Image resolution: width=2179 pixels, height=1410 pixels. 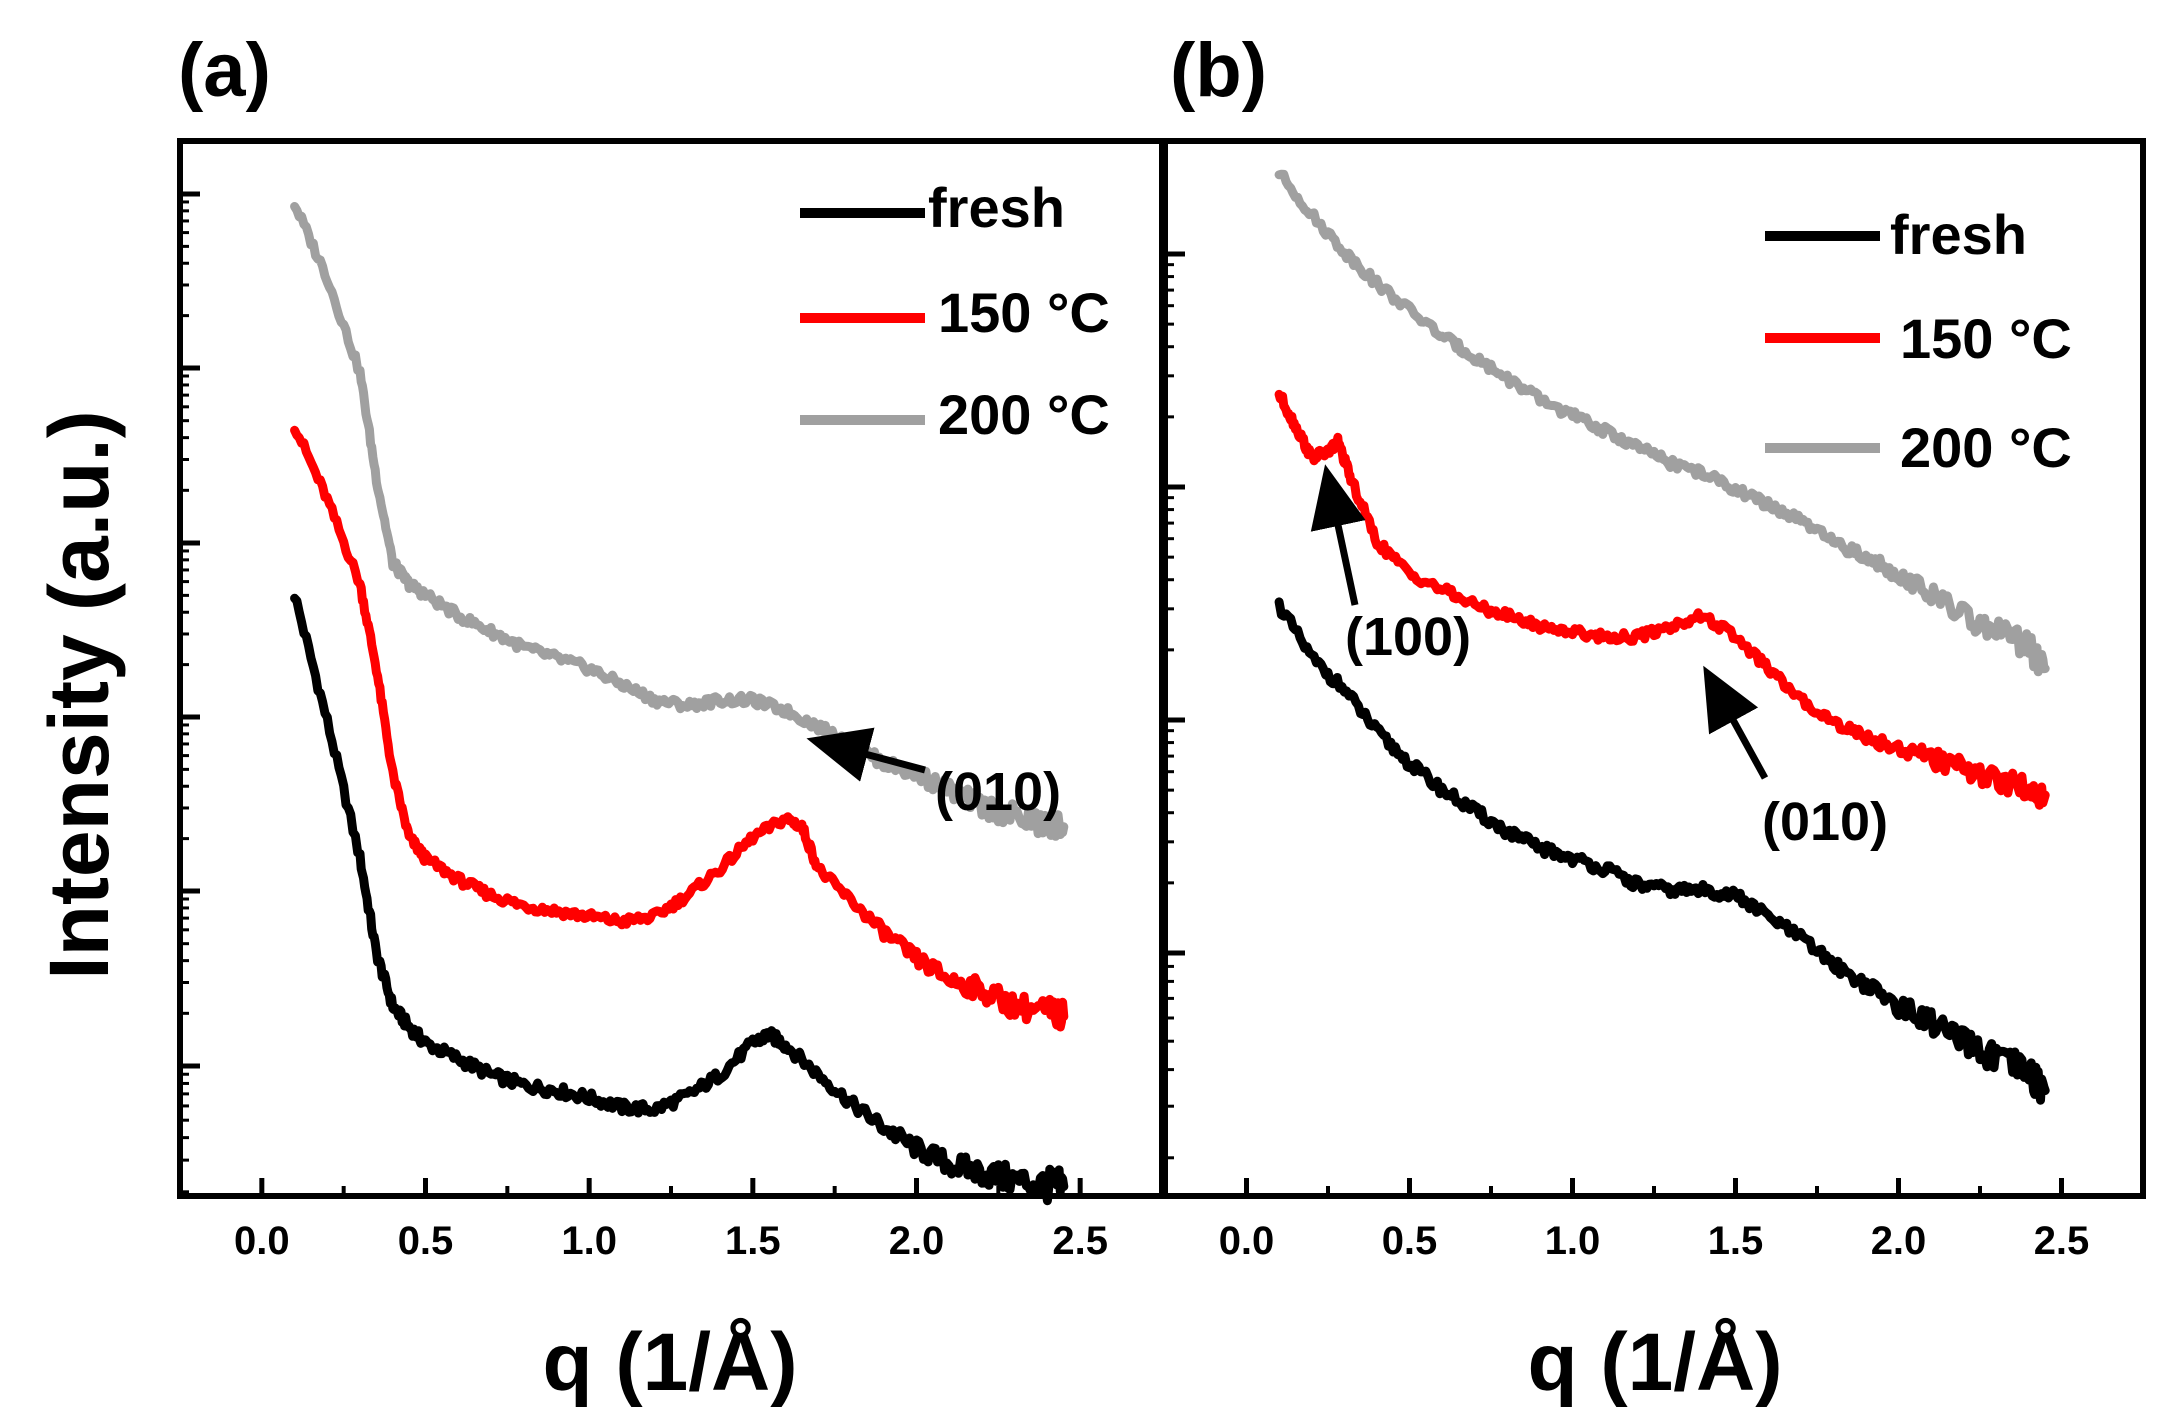 I want to click on series-b-fresh, so click(x=1662, y=851).